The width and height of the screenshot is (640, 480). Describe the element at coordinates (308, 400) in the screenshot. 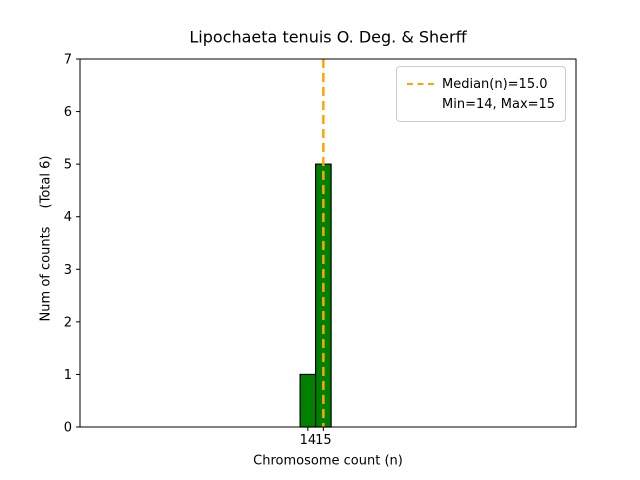

I see `bar-n14` at that location.